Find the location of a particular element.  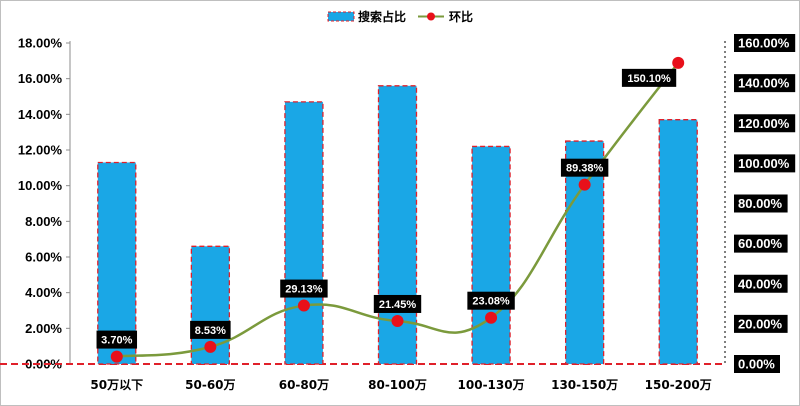

legend-line-label: 环比 is located at coordinates (461, 16).